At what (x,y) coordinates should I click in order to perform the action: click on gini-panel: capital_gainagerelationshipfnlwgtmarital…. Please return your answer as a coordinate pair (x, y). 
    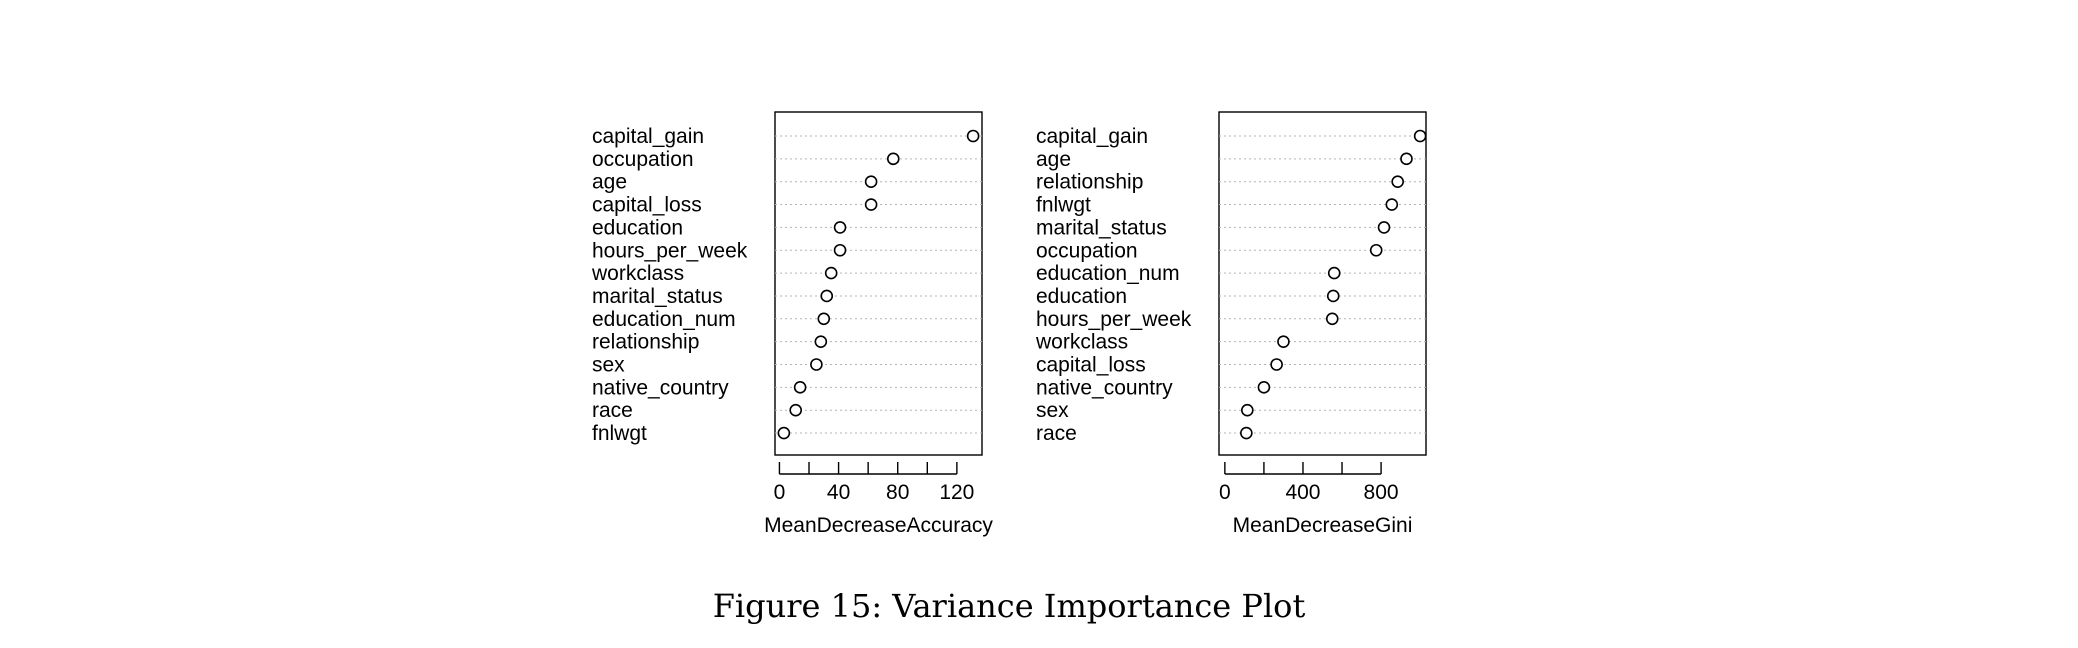
    Looking at the image, I should click on (1231, 324).